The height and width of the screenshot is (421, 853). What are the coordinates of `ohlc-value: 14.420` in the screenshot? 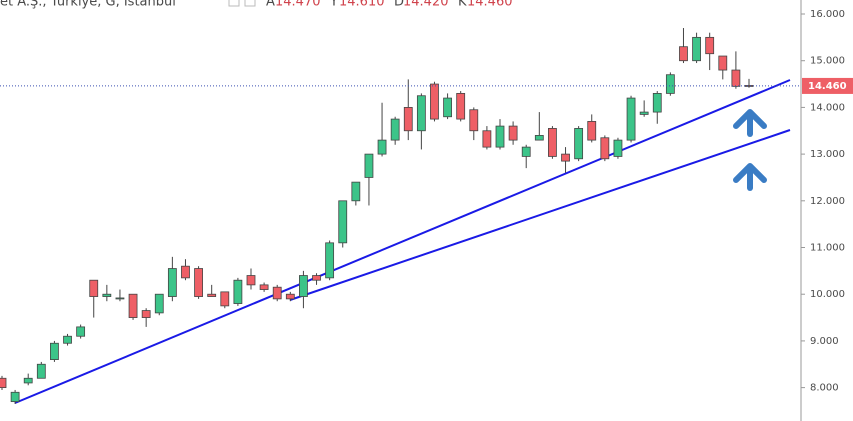 It's located at (426, 5).